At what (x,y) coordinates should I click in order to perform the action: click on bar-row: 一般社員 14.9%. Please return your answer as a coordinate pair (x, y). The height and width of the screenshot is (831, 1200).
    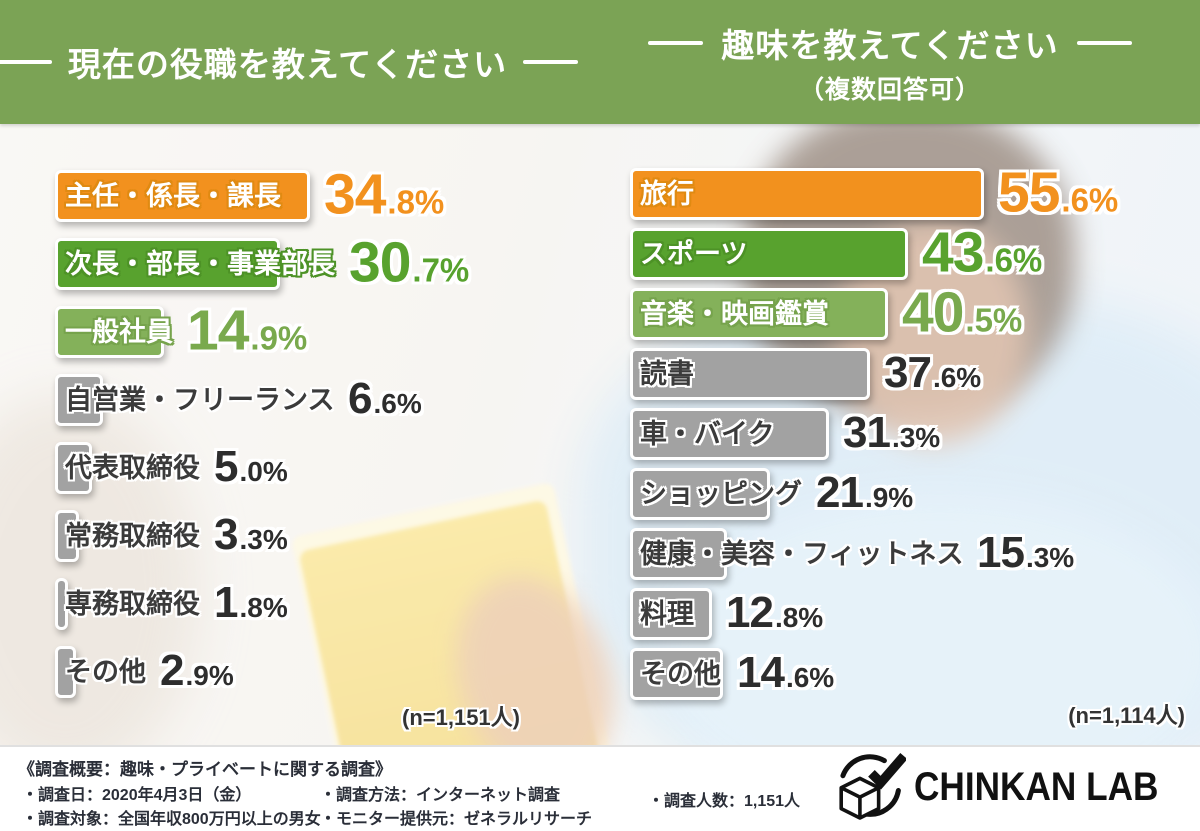
    Looking at the image, I should click on (287, 331).